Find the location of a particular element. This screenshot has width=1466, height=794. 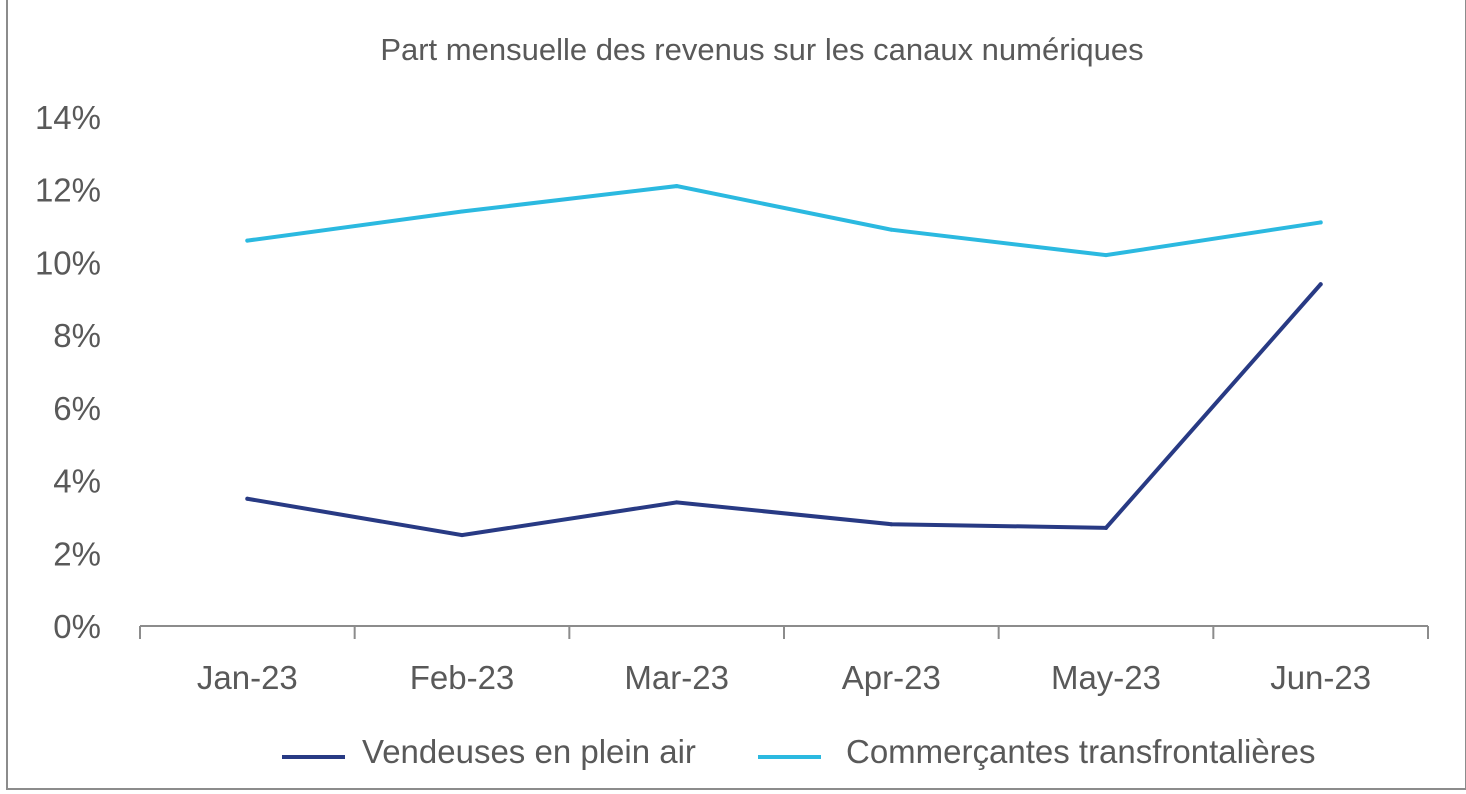

y-tick-label: 4% is located at coordinates (77, 481).